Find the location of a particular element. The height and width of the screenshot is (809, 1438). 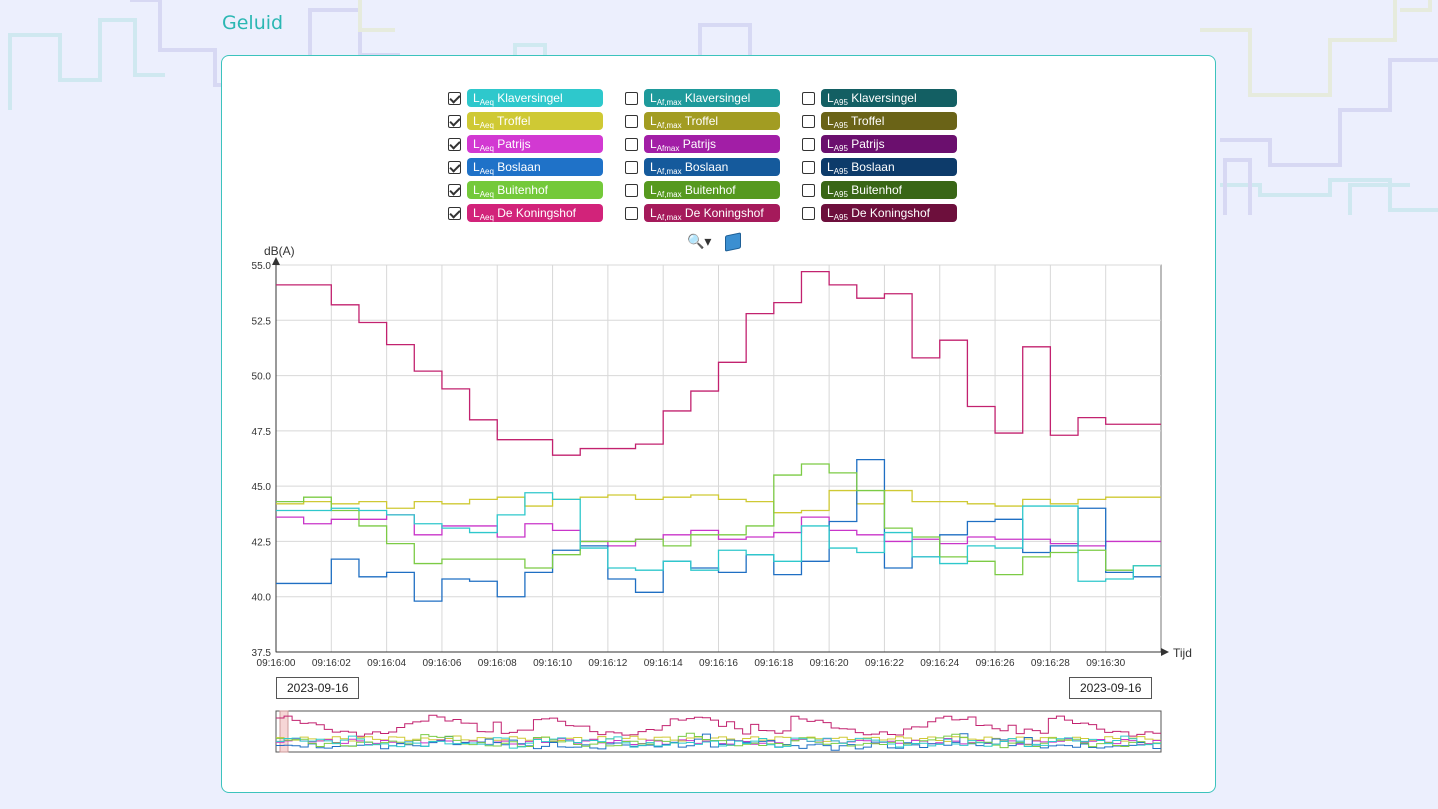

legend-item: LA95 Klaversingel is located at coordinates (879, 98).